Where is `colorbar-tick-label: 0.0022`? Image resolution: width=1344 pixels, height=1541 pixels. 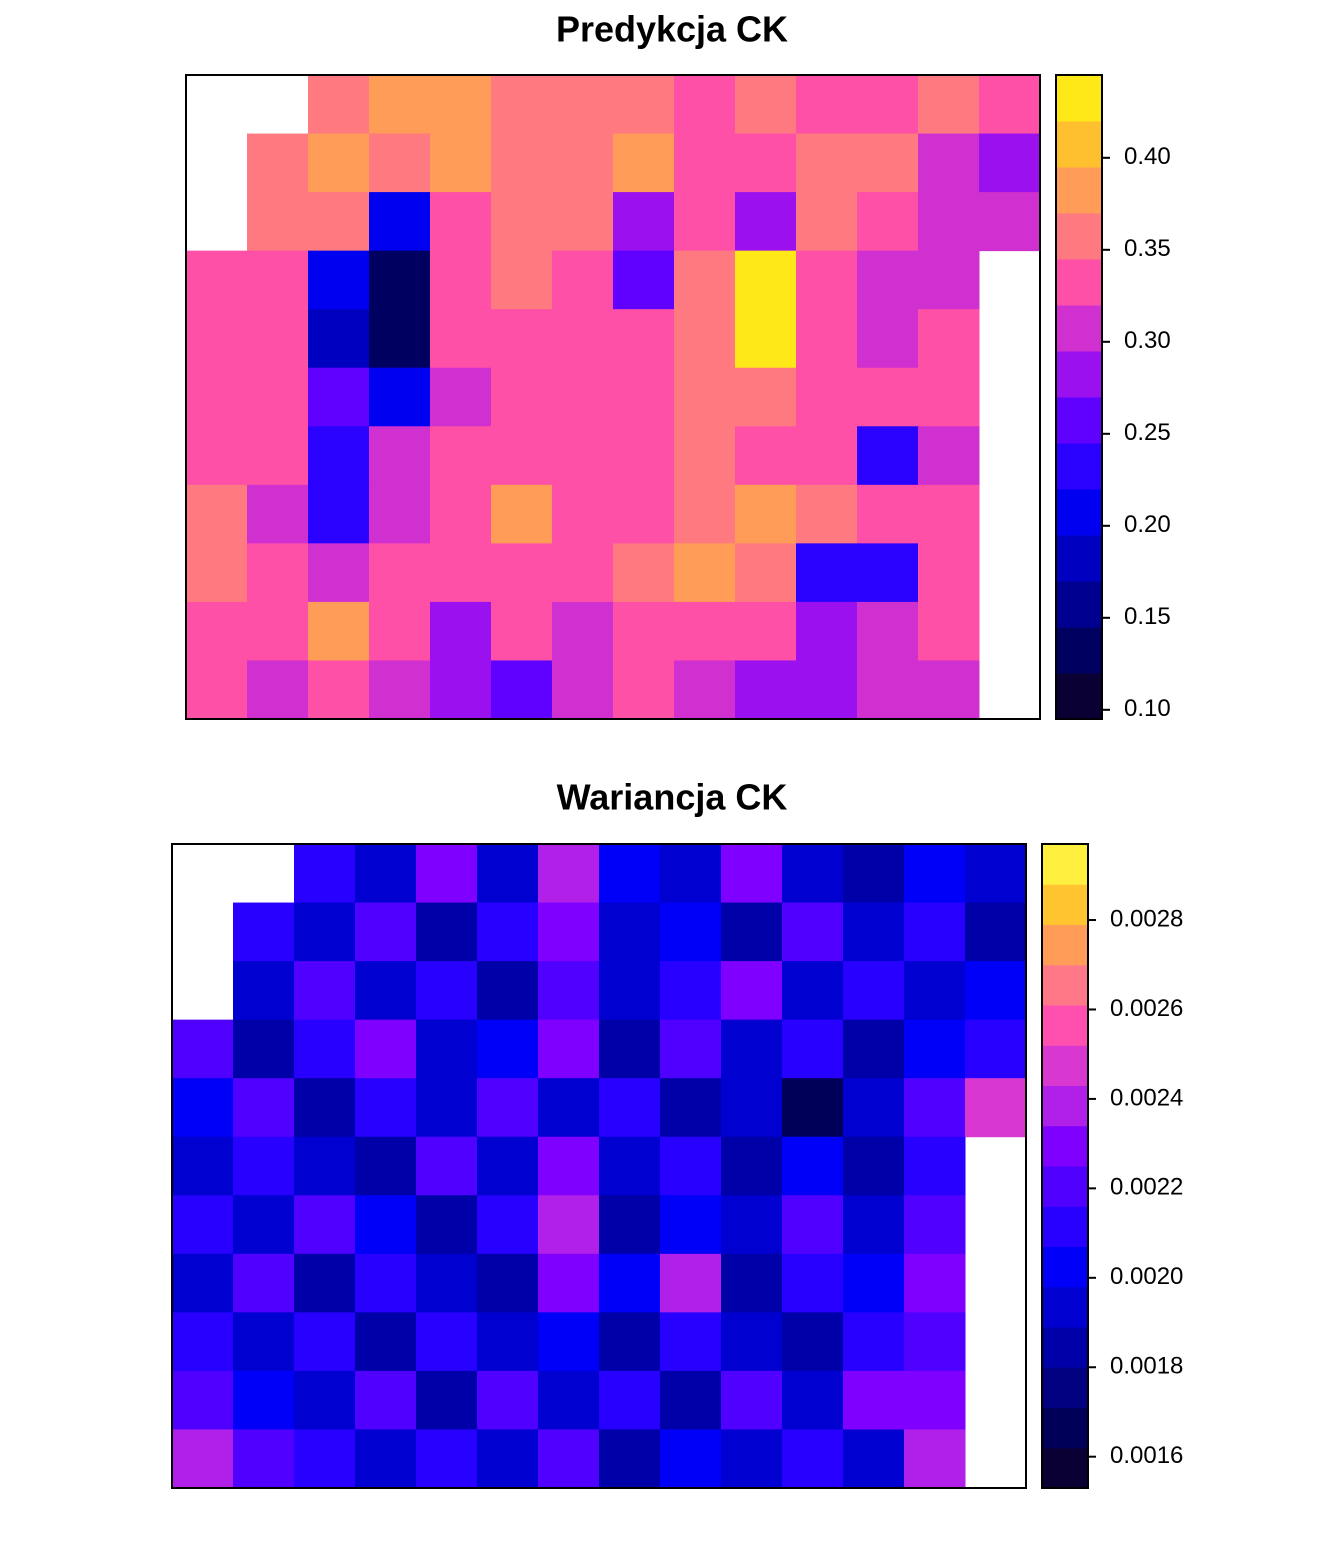 colorbar-tick-label: 0.0022 is located at coordinates (1146, 1187).